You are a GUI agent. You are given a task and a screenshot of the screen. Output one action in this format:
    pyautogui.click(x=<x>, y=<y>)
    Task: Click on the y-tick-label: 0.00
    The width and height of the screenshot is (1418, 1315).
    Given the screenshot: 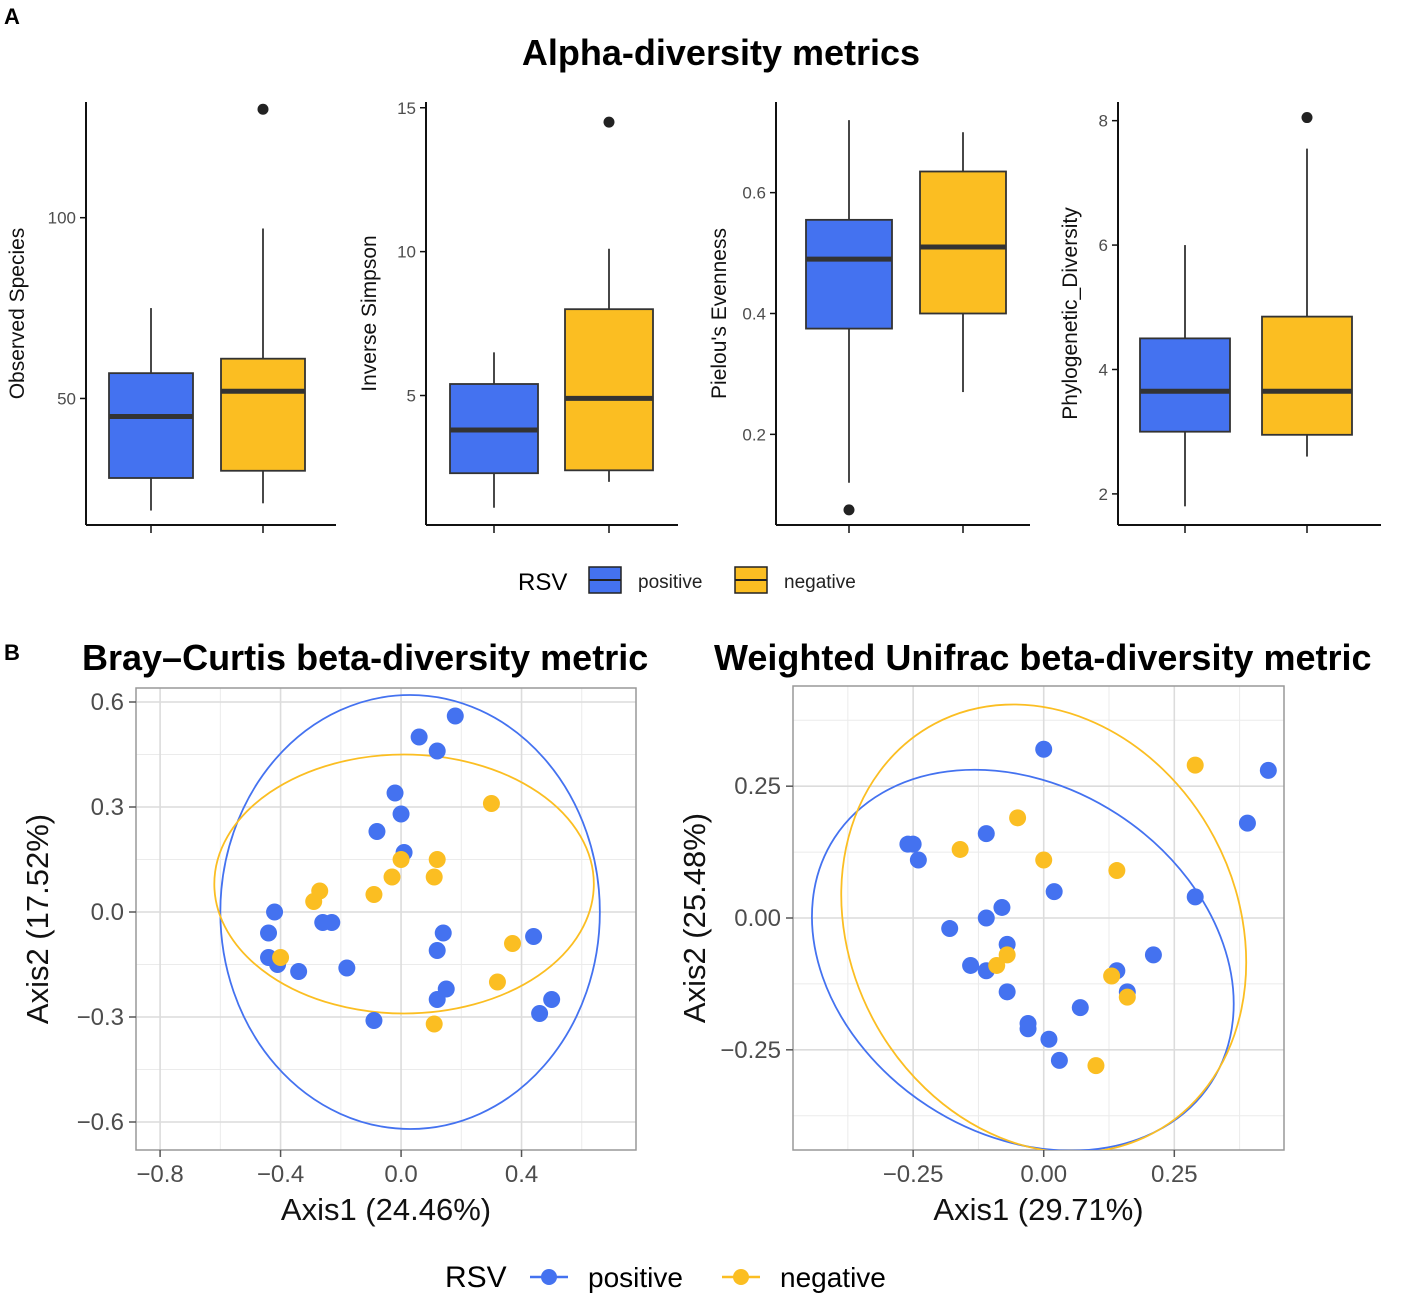 What is the action you would take?
    pyautogui.click(x=757, y=918)
    